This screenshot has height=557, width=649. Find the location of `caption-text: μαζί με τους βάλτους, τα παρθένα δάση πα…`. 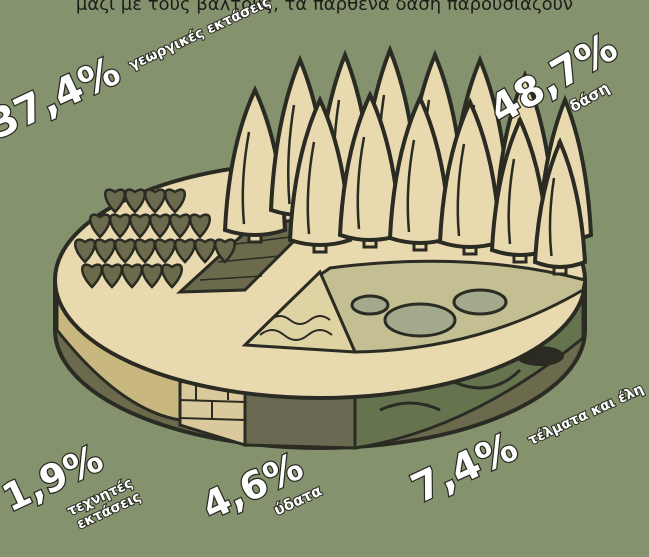

caption-text: μαζί με τους βάλτους, τα παρθένα δάση πα… is located at coordinates (324, 7).